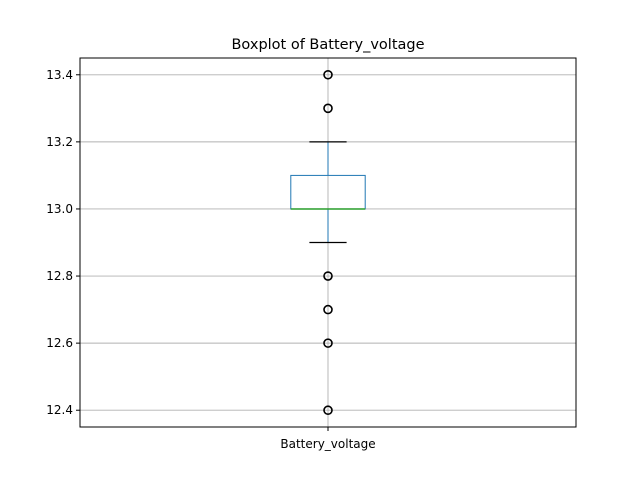 The image size is (640, 480). What do you see at coordinates (59, 75) in the screenshot?
I see `y-tick-label: 13.4` at bounding box center [59, 75].